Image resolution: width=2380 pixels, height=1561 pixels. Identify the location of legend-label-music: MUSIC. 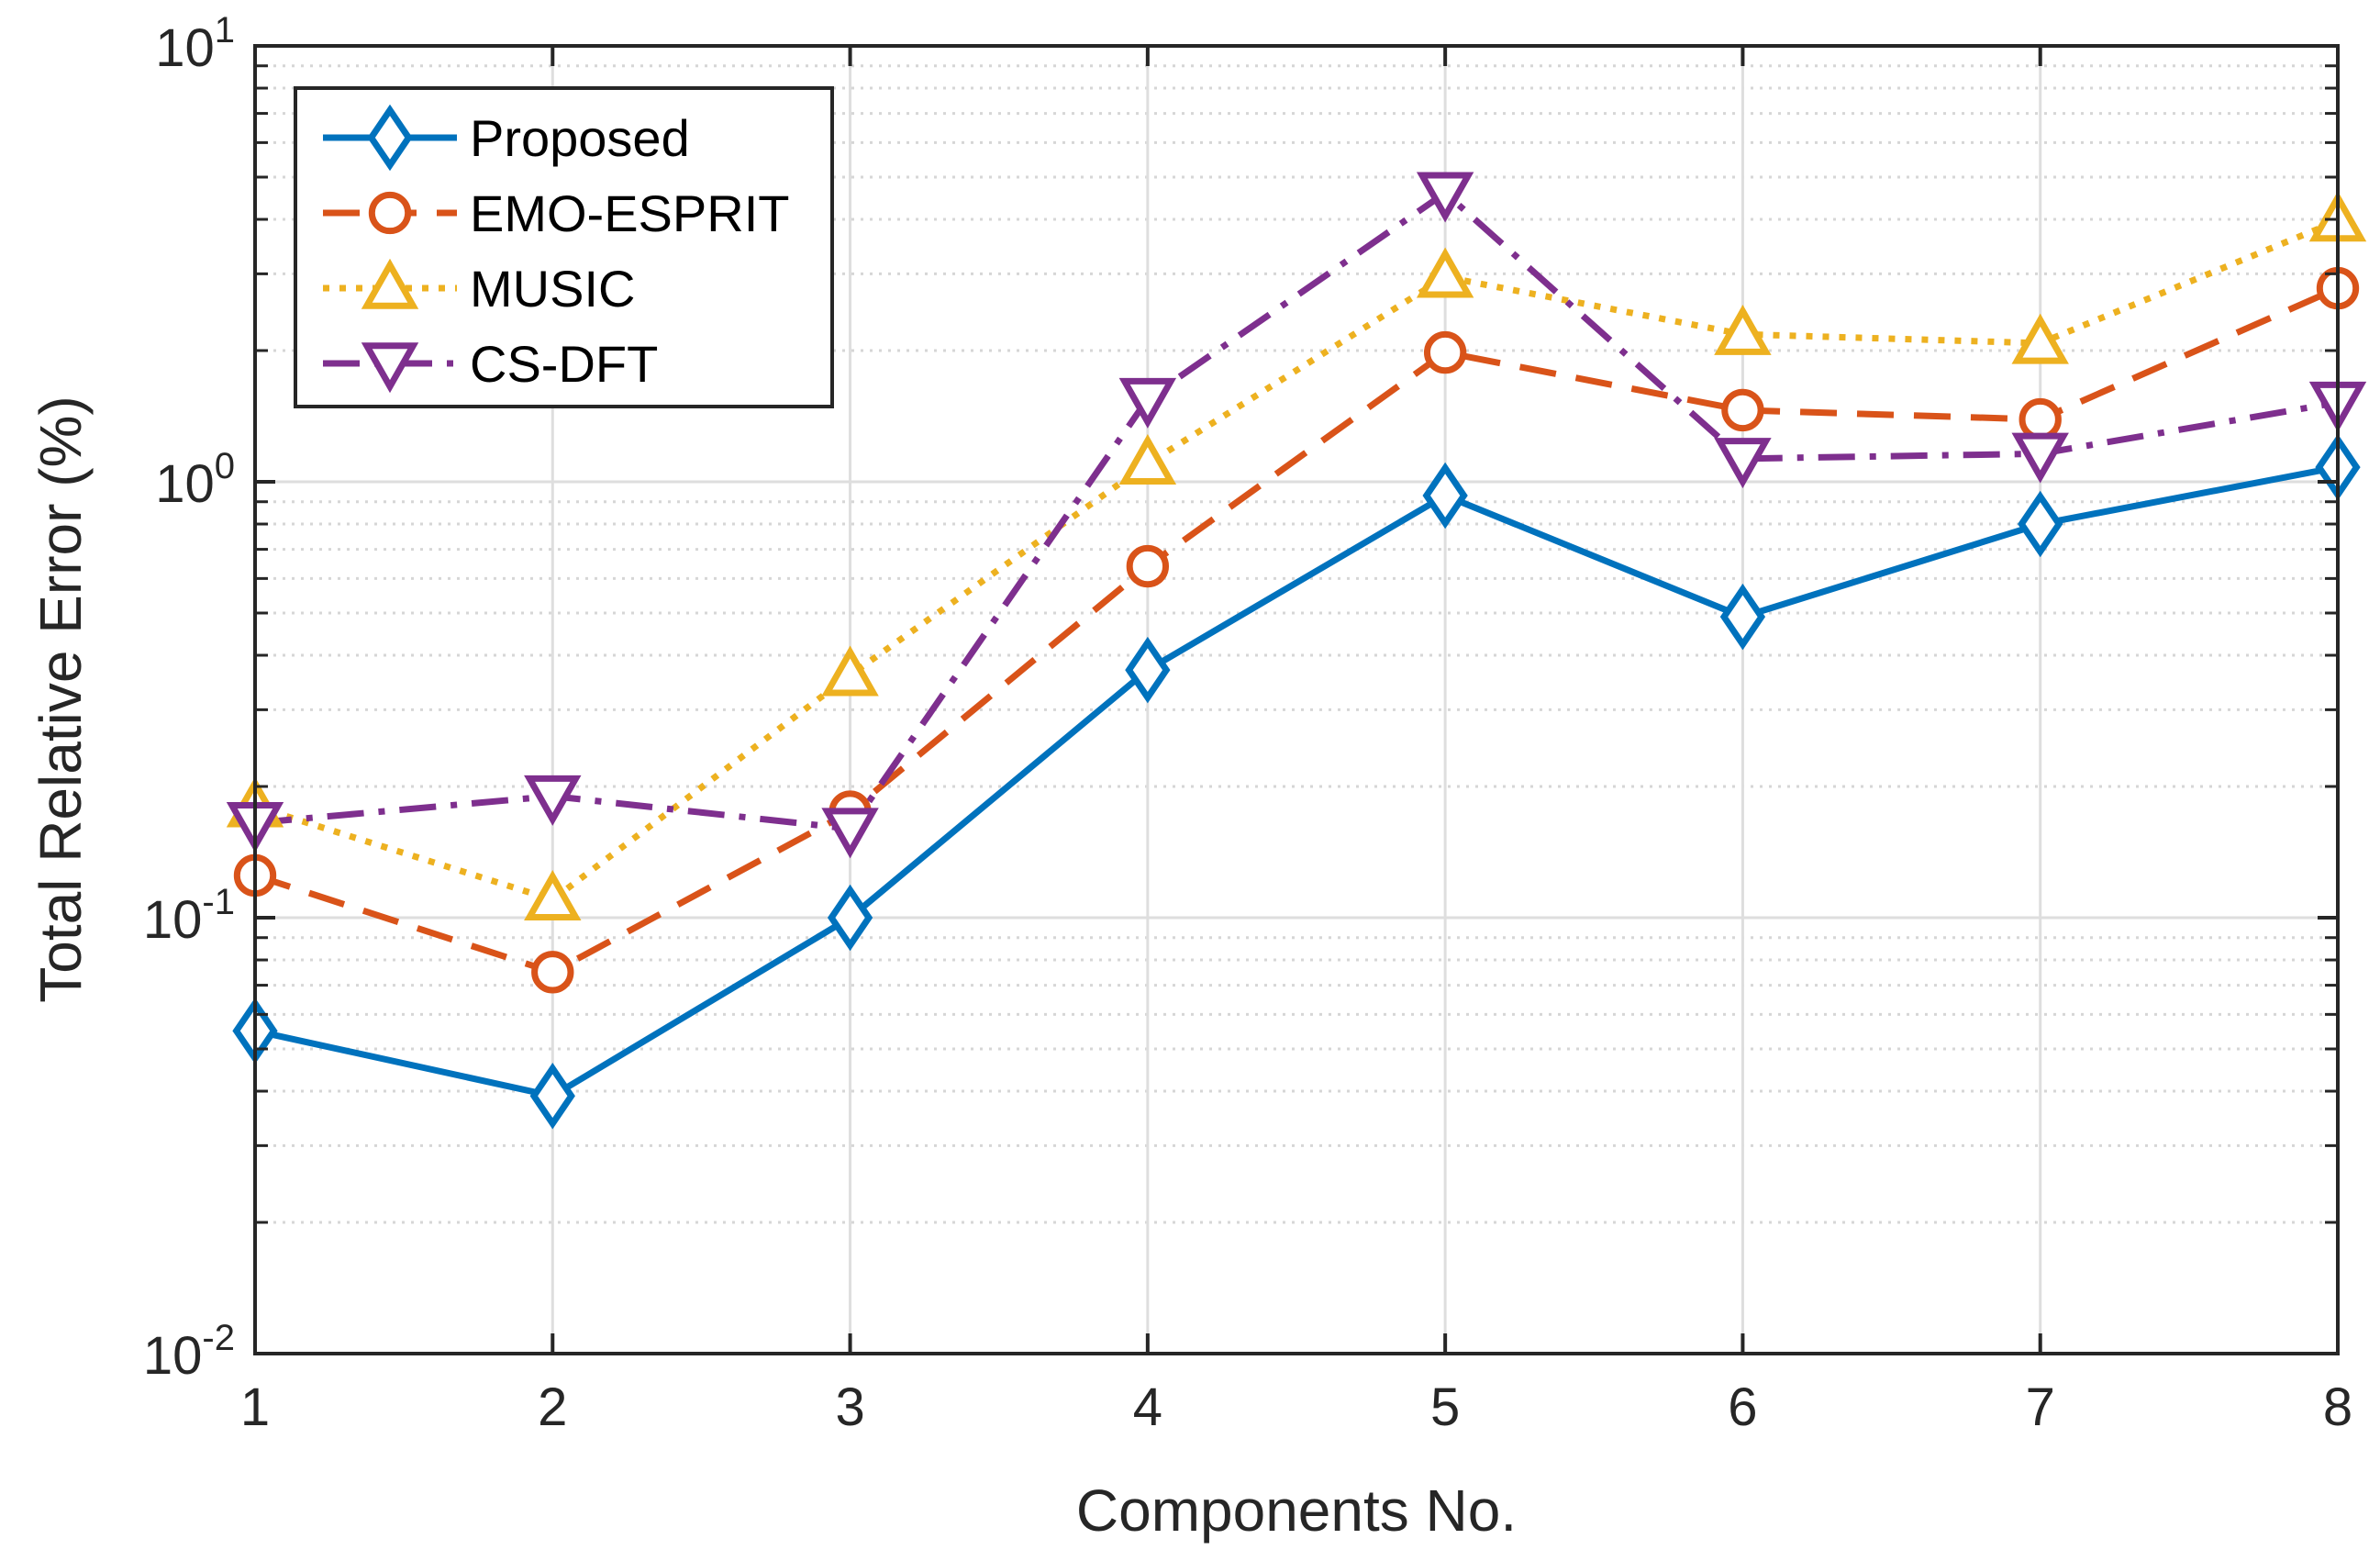
(552, 289).